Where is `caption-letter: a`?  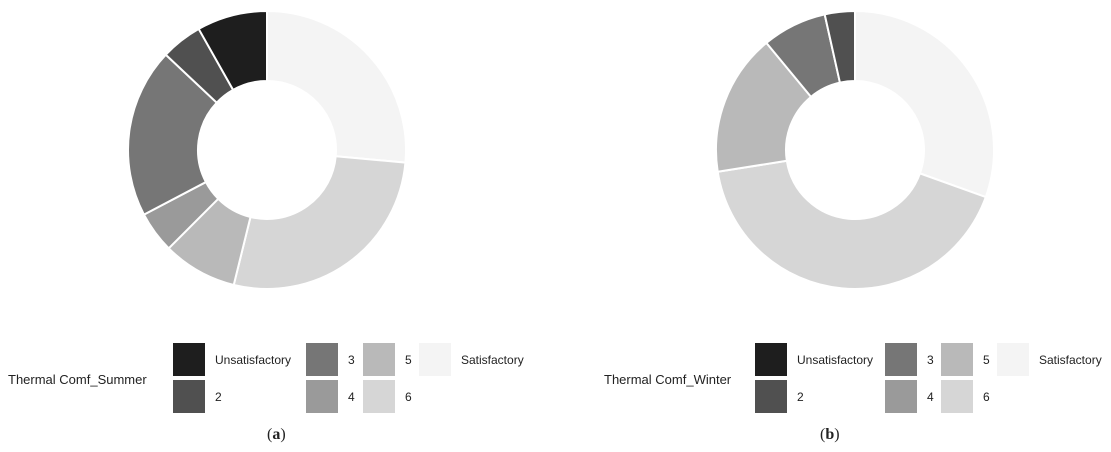
caption-letter: a is located at coordinates (276, 434).